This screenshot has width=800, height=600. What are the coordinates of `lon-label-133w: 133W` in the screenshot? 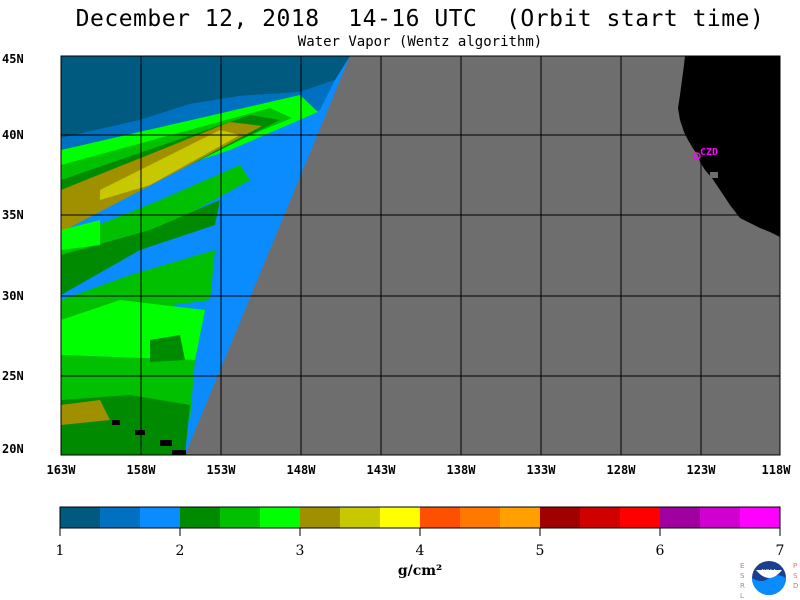 It's located at (541, 470).